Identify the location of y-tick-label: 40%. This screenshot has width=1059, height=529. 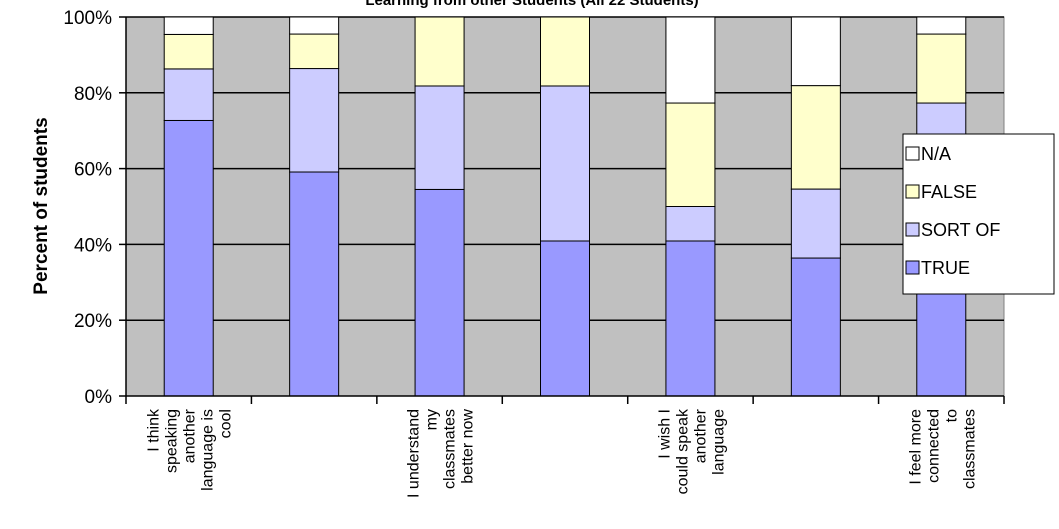
(93, 245).